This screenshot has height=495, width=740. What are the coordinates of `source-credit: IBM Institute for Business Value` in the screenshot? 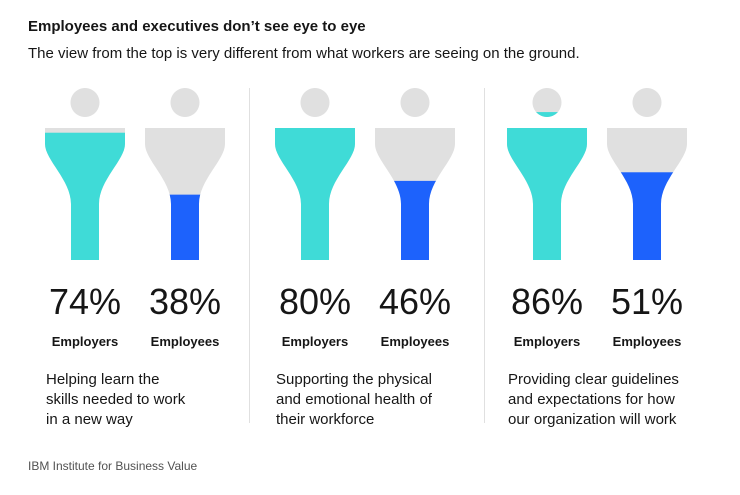 It's located at (113, 466).